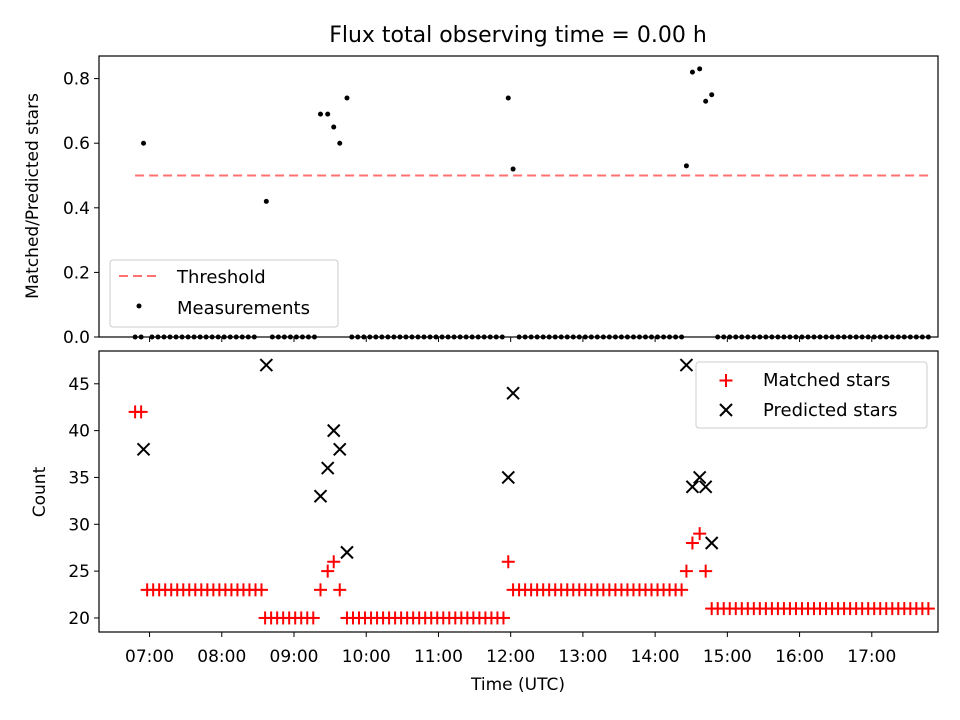  What do you see at coordinates (726, 380) in the screenshot?
I see `legend-matched-swatch` at bounding box center [726, 380].